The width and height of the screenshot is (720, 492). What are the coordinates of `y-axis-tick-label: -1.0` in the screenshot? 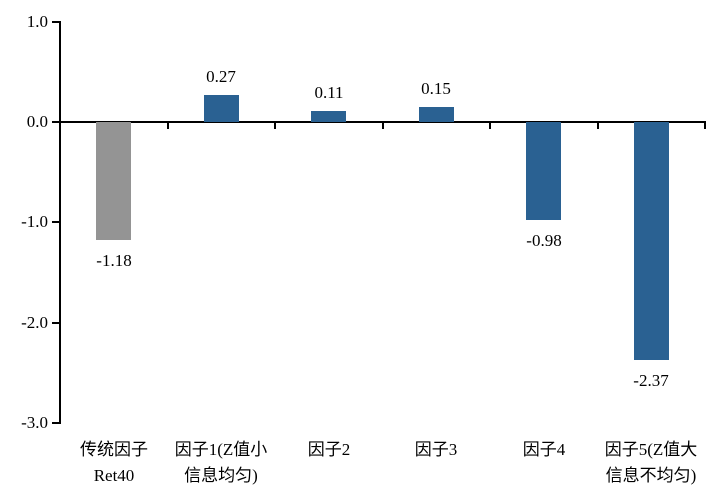 It's located at (34, 221).